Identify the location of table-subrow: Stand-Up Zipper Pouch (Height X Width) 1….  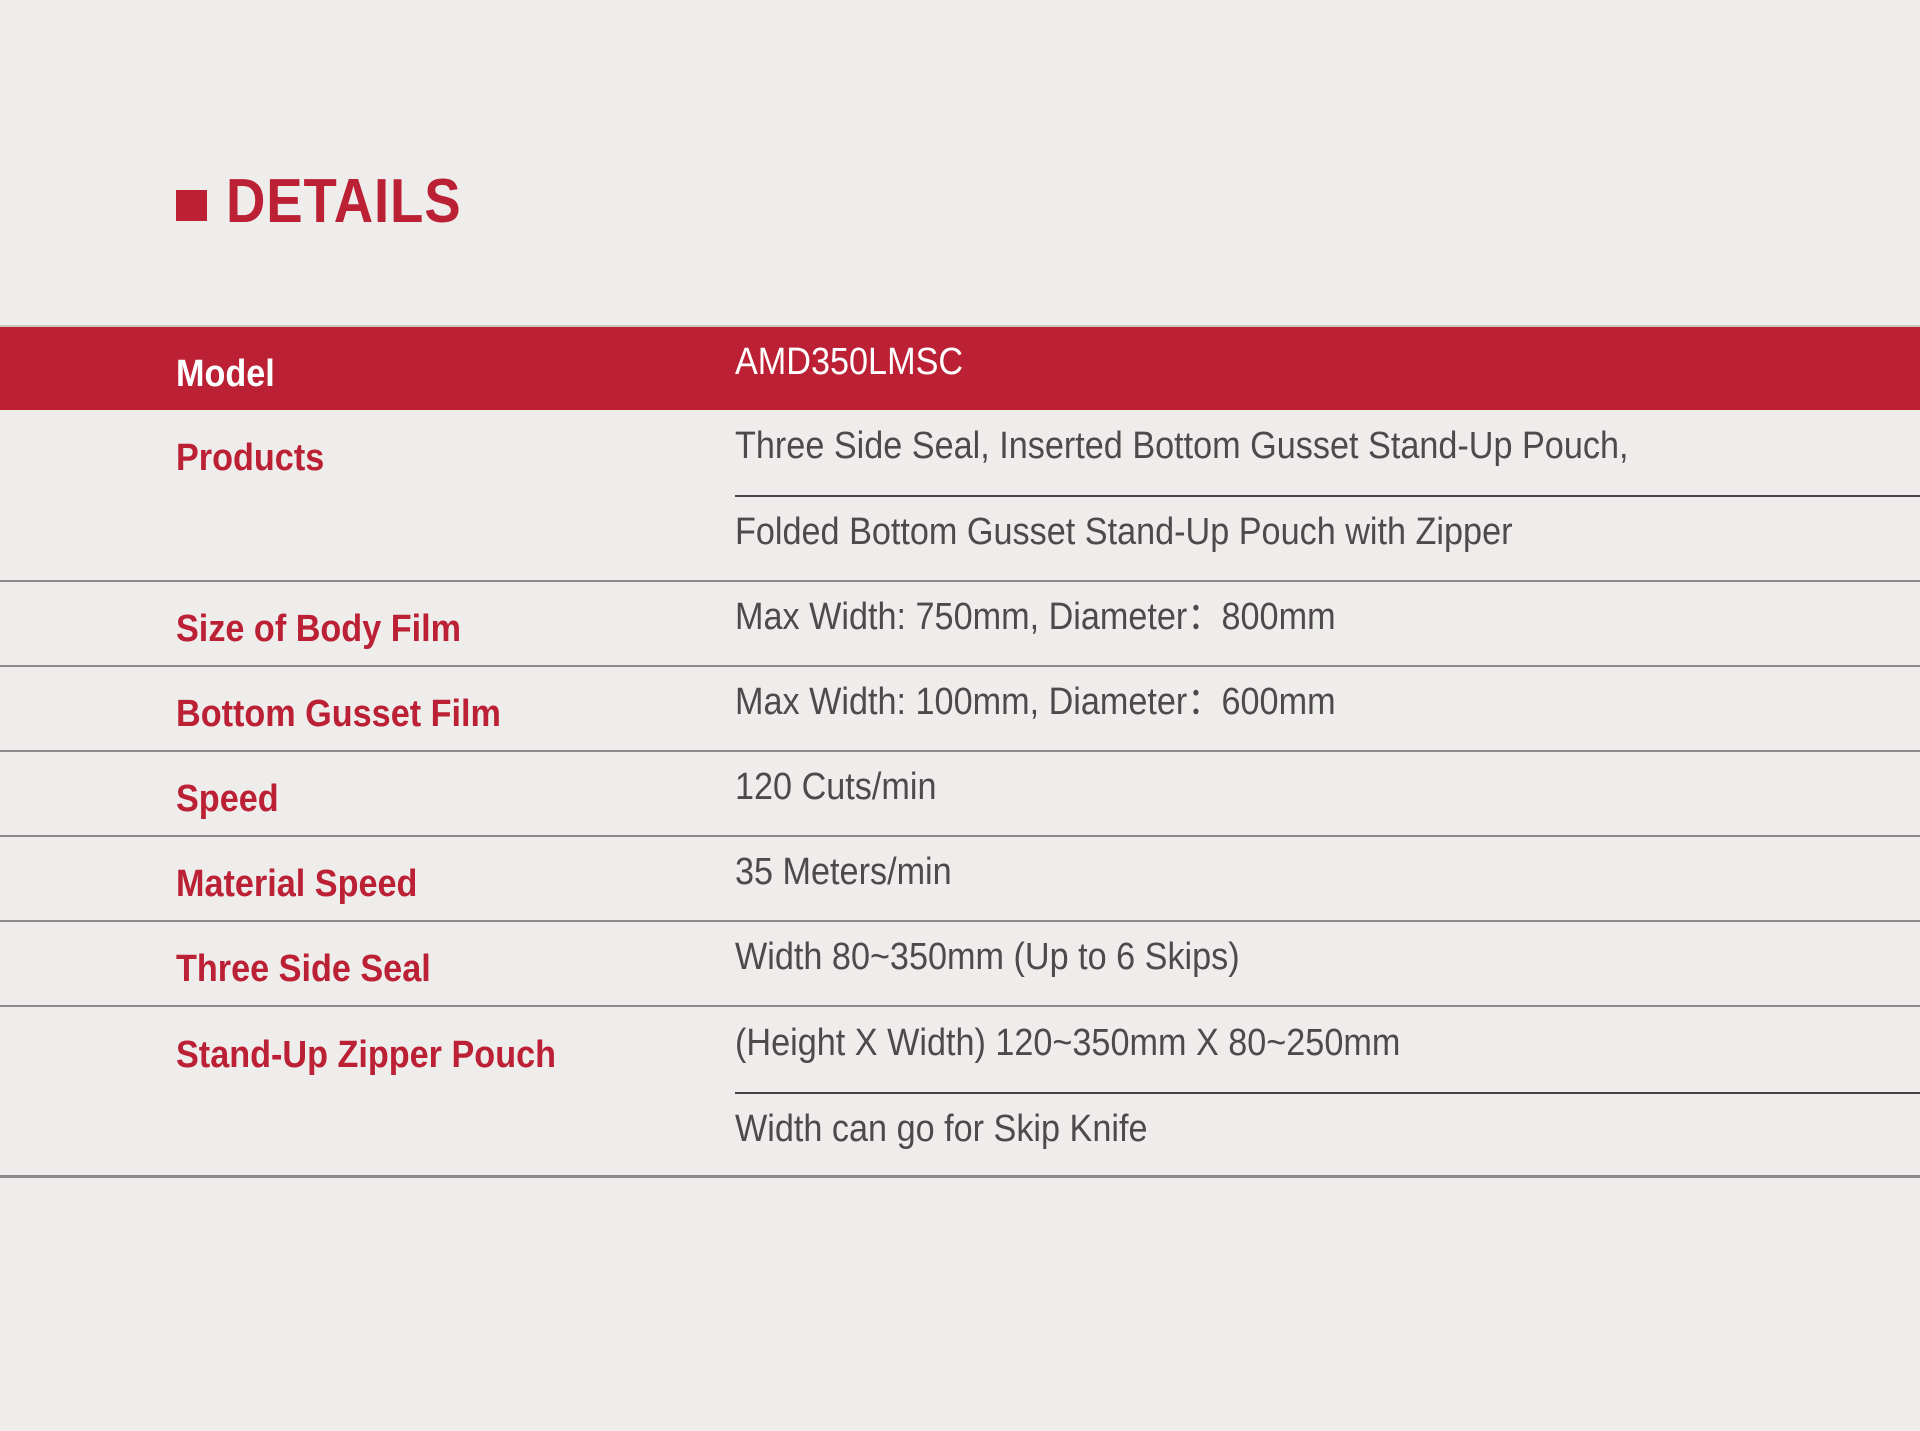
(960, 1049).